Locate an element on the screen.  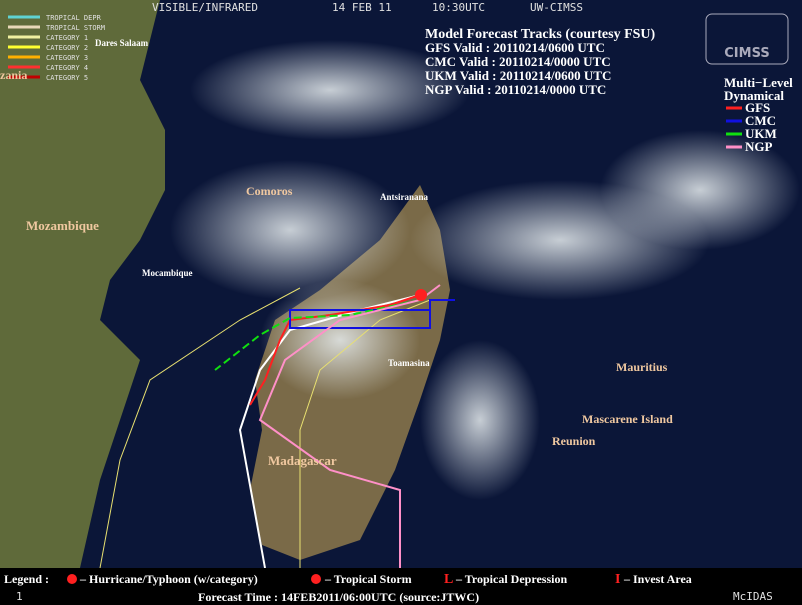
place: Reunion is located at coordinates (574, 441).